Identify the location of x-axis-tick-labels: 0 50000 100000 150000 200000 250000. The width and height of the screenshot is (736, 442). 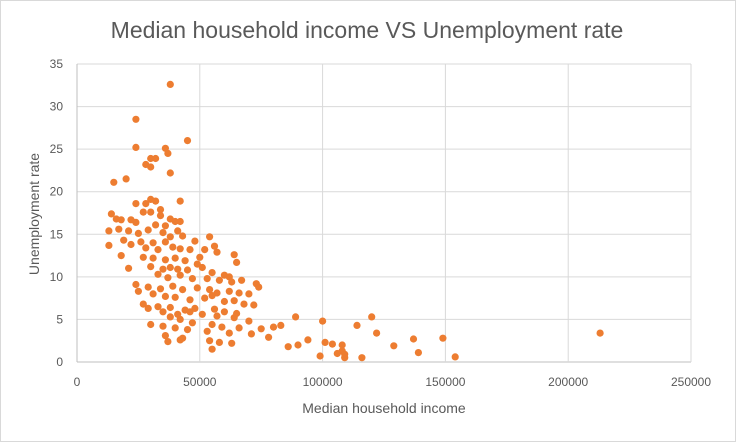
(393, 382).